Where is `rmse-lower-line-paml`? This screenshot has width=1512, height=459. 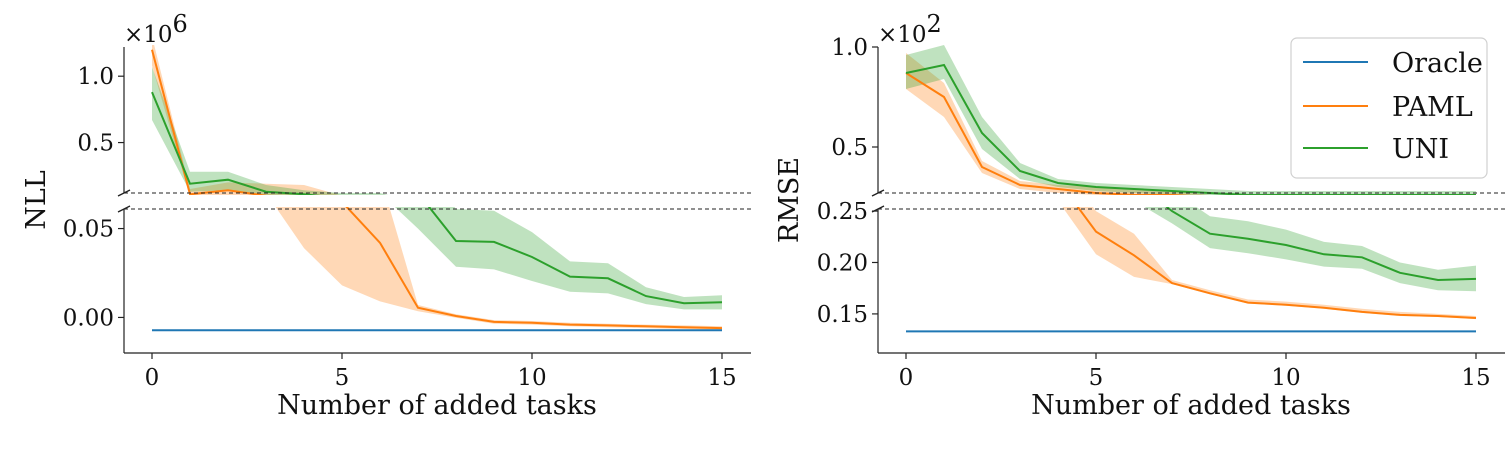 rmse-lower-line-paml is located at coordinates (1276, 263).